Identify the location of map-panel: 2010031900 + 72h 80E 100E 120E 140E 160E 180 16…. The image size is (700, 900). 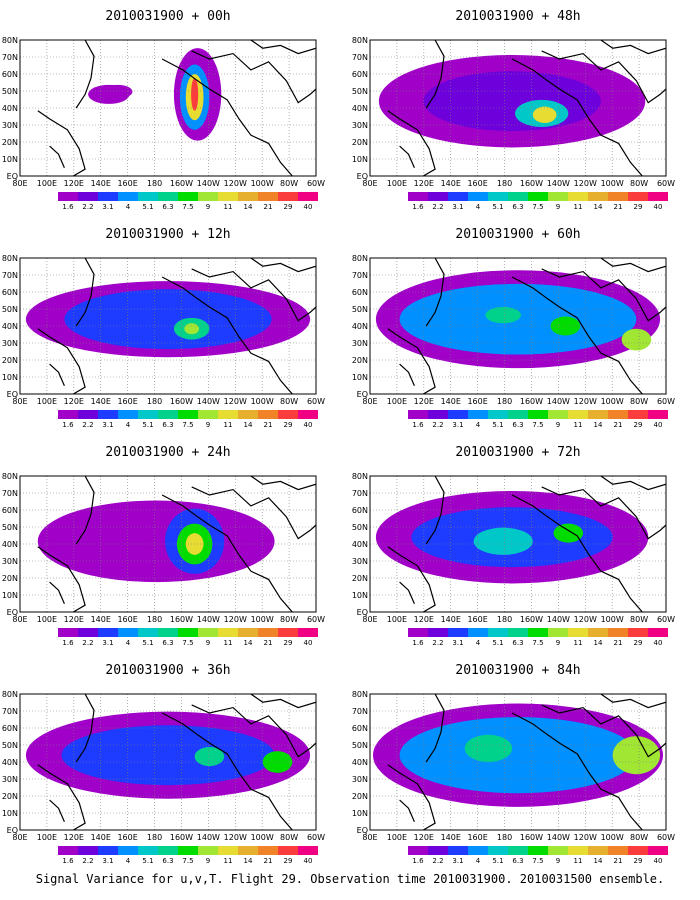
(513, 546).